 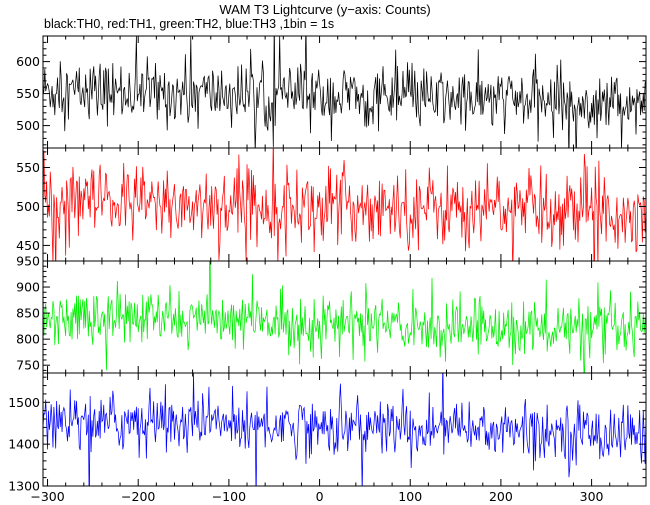 What do you see at coordinates (47, 496) in the screenshot?
I see `x-tick-label: −300` at bounding box center [47, 496].